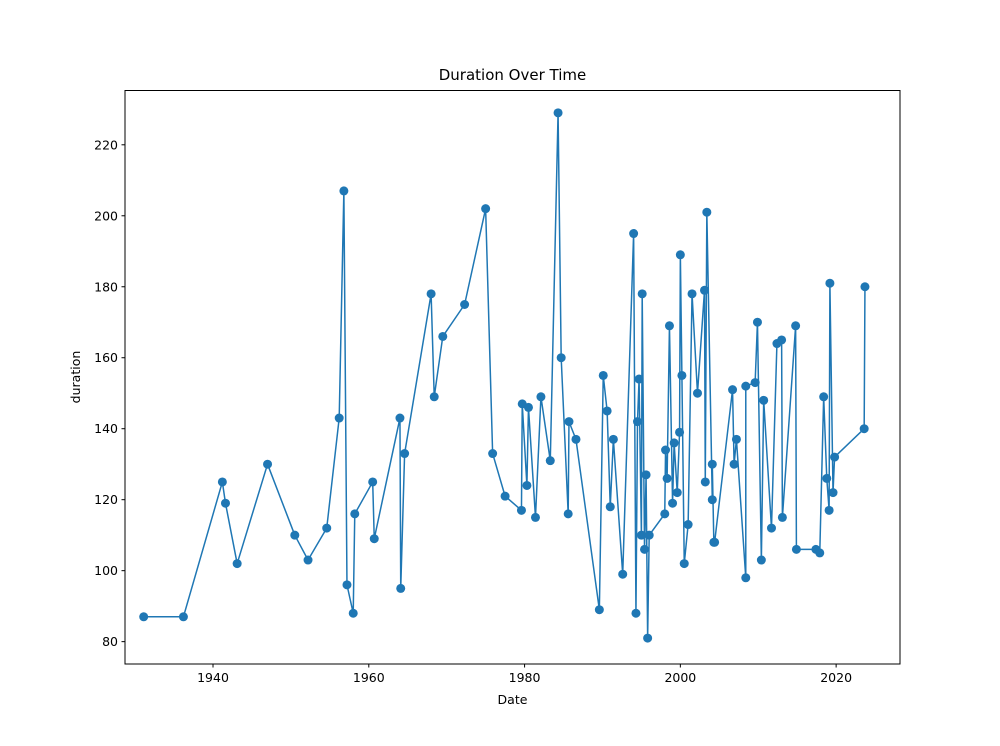 The image size is (1000, 746). I want to click on chart-title: Duration Over Time, so click(512, 75).